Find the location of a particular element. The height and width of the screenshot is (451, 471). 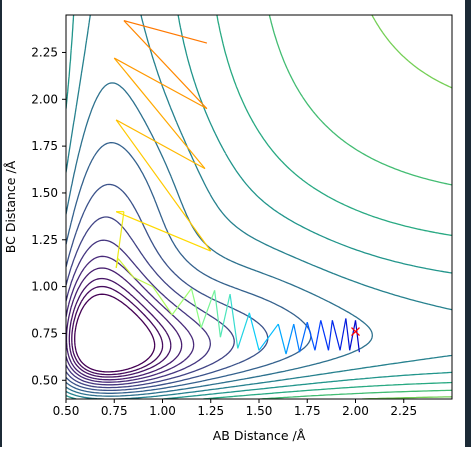

window-edge-left is located at coordinates (1, 223).